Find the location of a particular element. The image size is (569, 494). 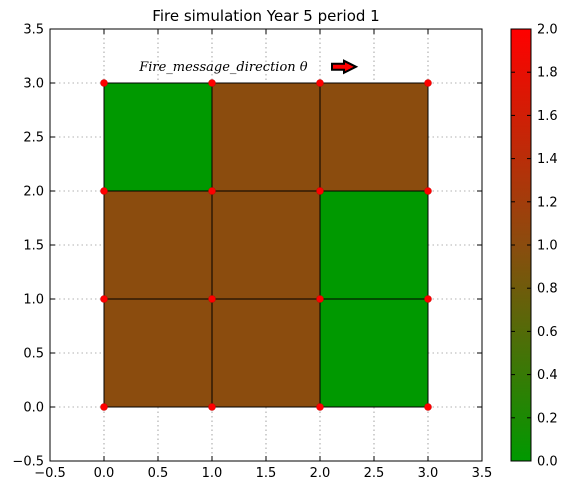

colorbar-tick-label: 0.6 is located at coordinates (547, 332).